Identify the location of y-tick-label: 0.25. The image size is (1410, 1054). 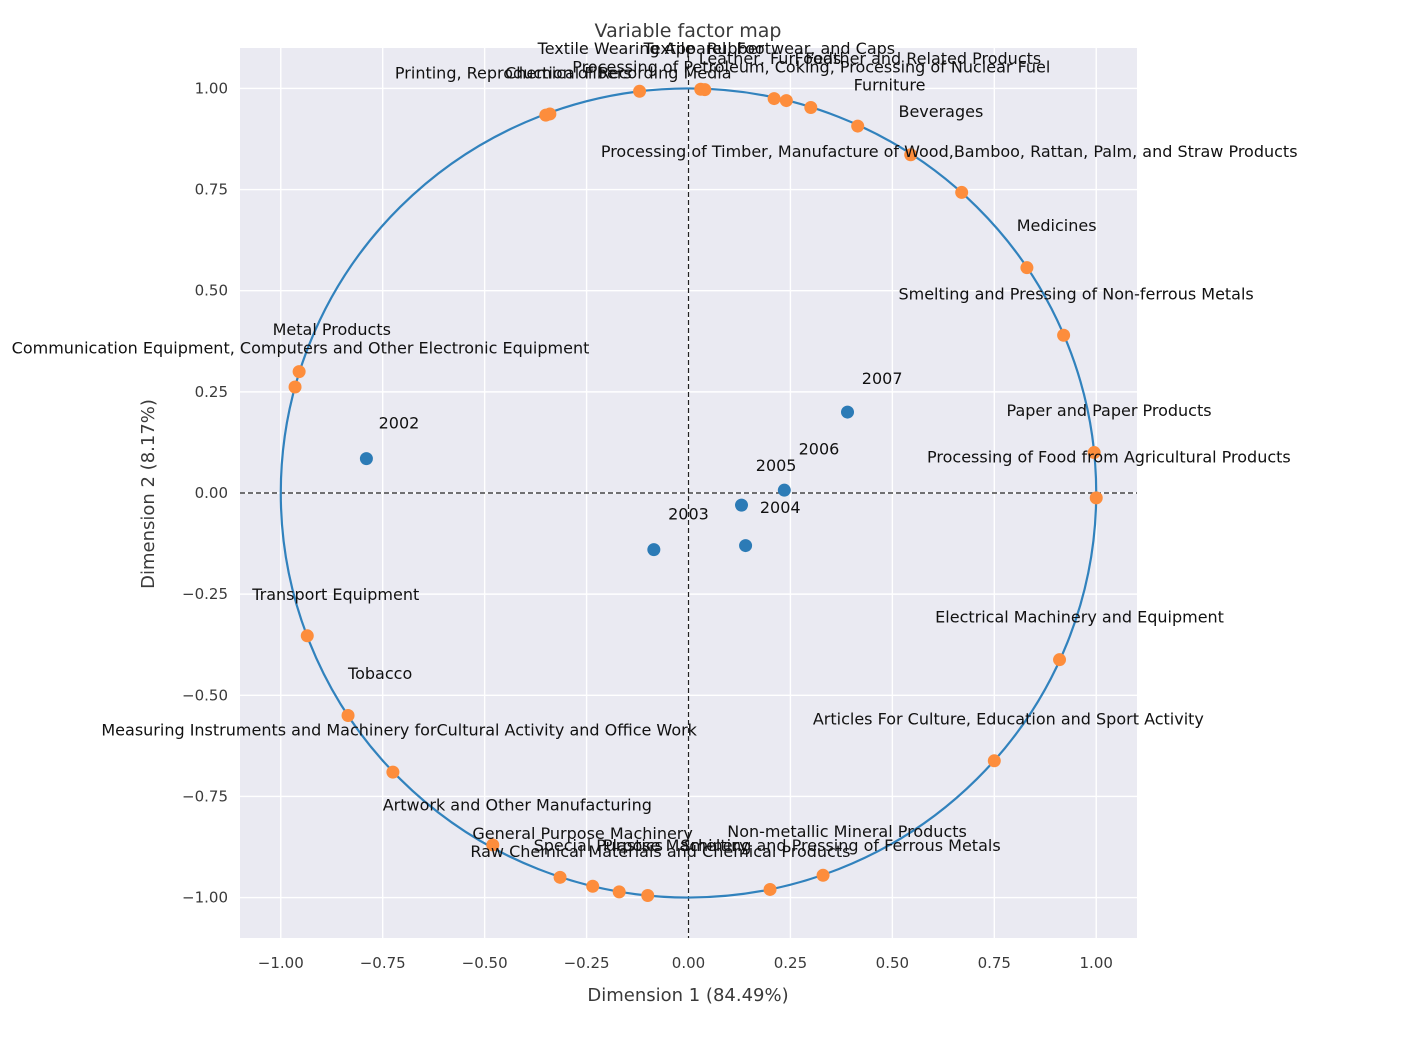
(211, 392).